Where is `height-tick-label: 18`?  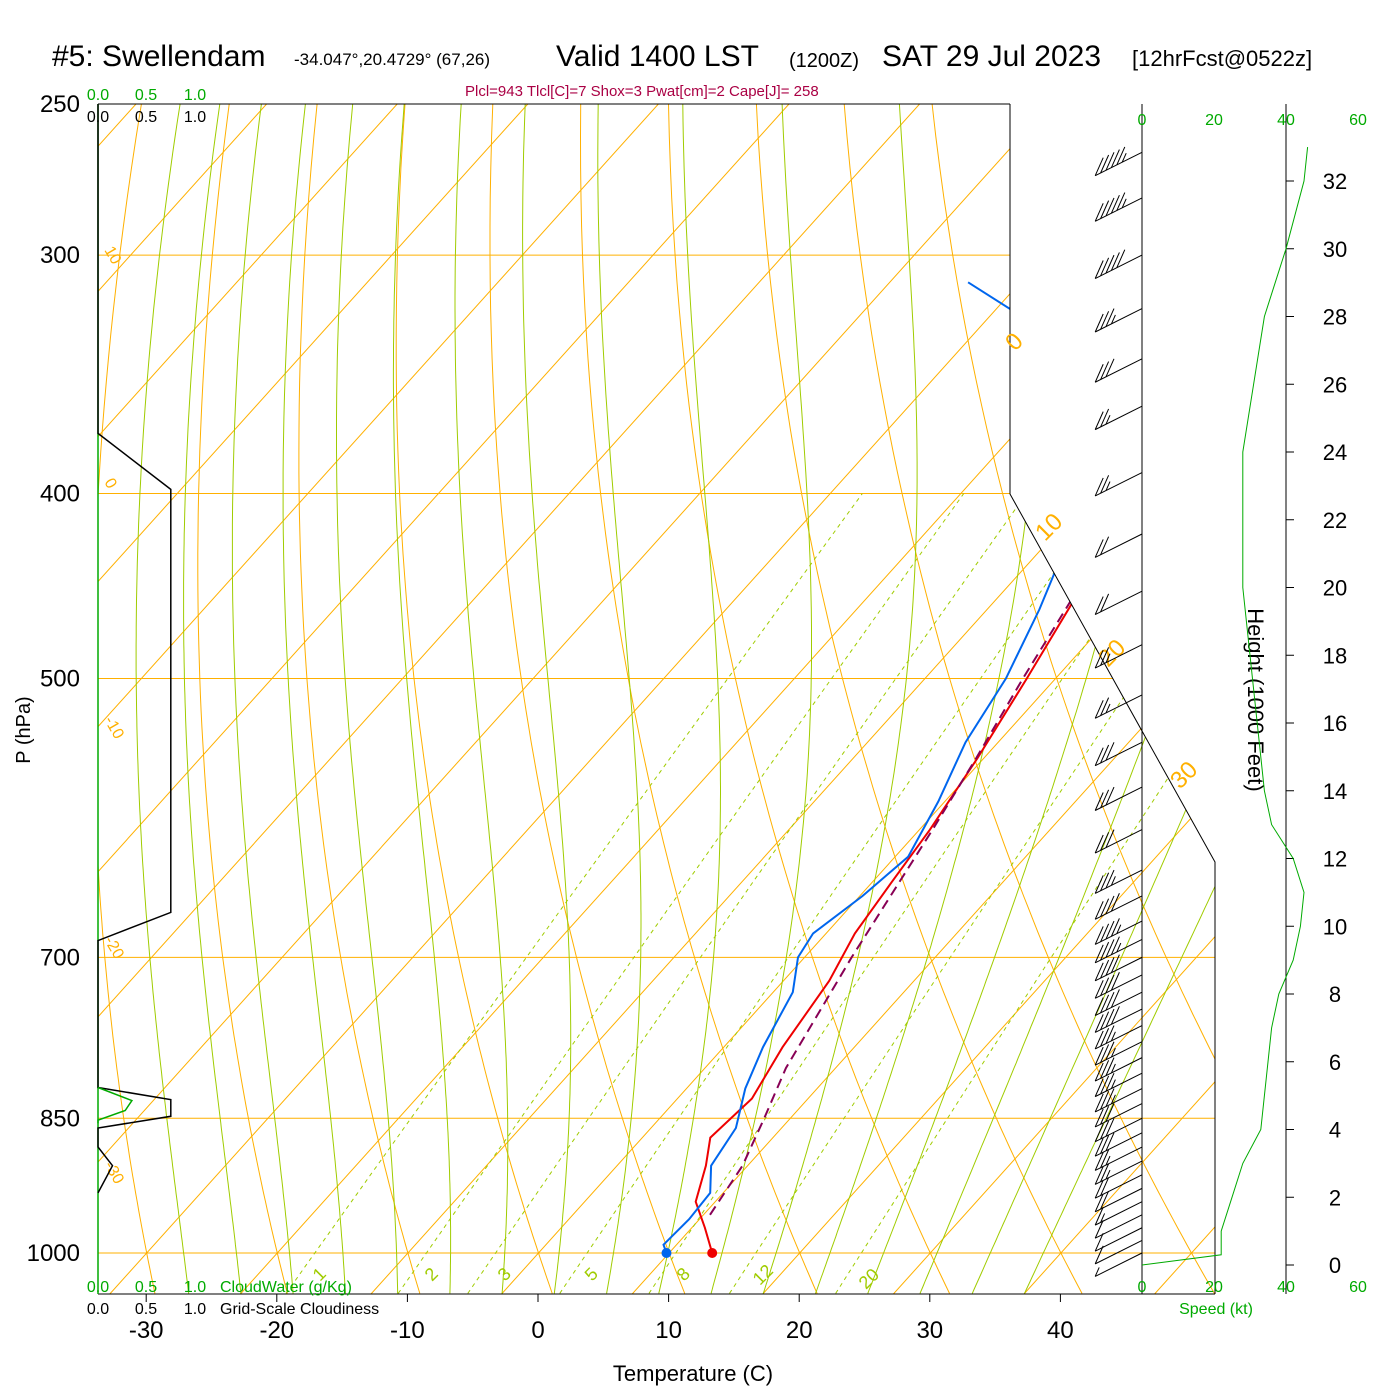 height-tick-label: 18 is located at coordinates (1335, 655).